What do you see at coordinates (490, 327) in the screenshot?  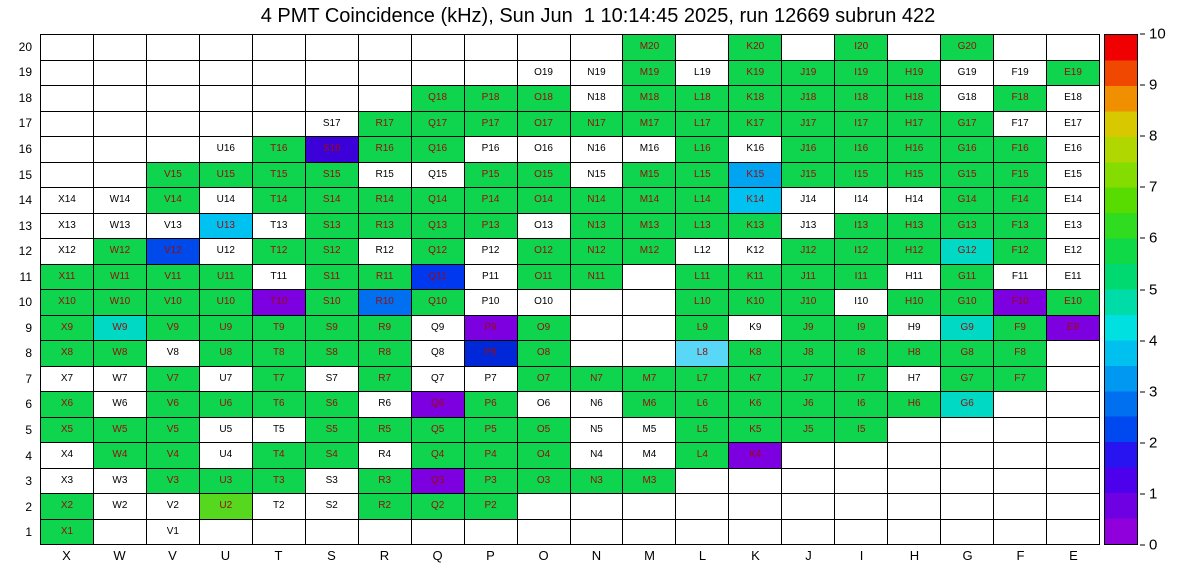 I see `cell-label: P9` at bounding box center [490, 327].